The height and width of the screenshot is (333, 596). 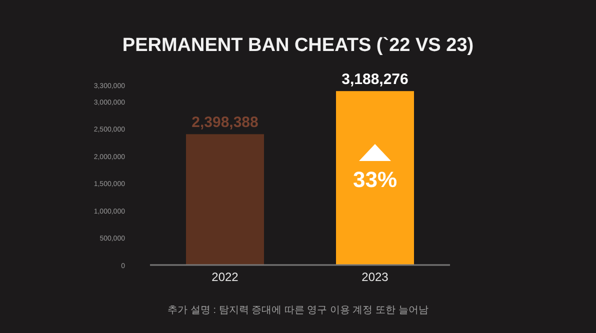 I want to click on x-tick-label: 2022, so click(x=225, y=277).